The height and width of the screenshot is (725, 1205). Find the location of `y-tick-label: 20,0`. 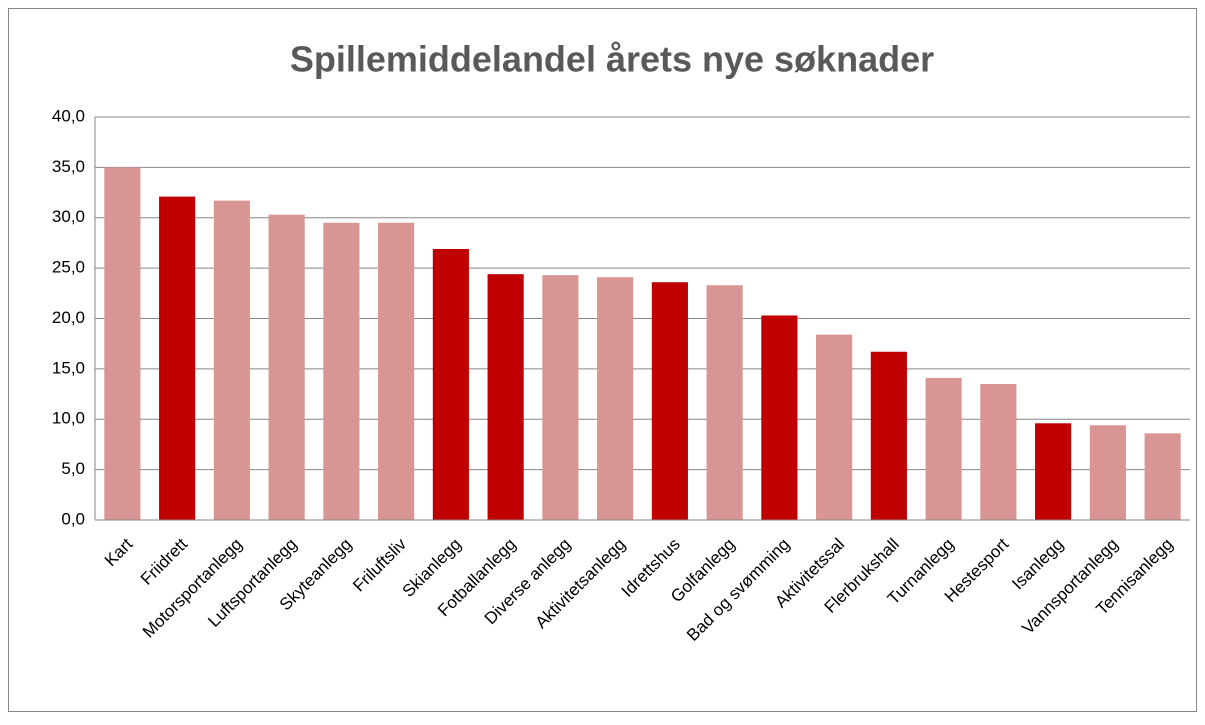

y-tick-label: 20,0 is located at coordinates (68, 317).